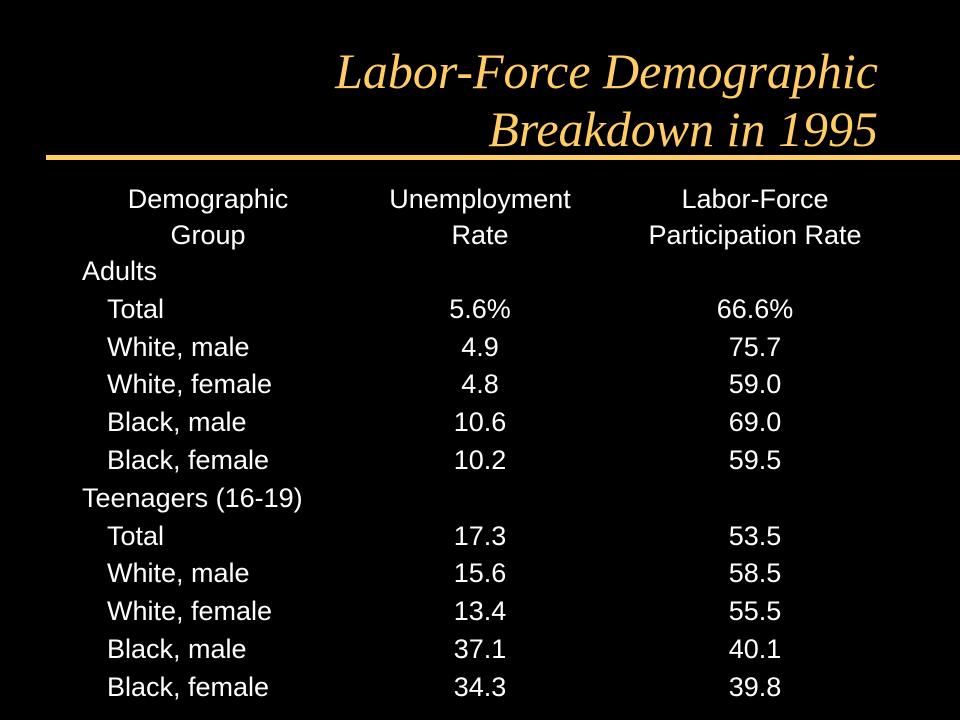 The image size is (960, 720). I want to click on unemployment-rate-value: 10.2, so click(480, 459).